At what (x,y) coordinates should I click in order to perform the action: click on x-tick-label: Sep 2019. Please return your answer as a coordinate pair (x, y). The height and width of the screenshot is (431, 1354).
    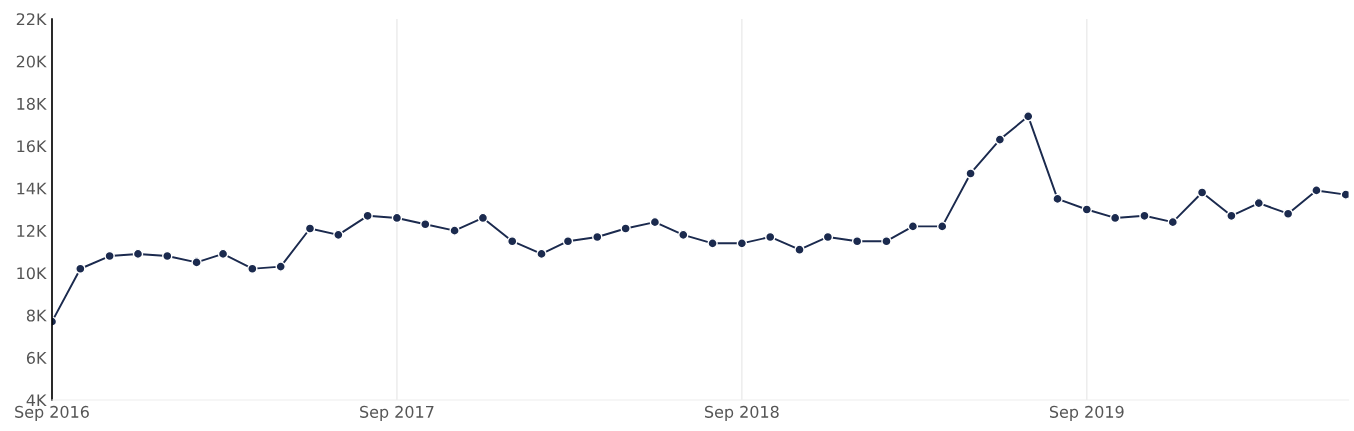
    Looking at the image, I should click on (1086, 413).